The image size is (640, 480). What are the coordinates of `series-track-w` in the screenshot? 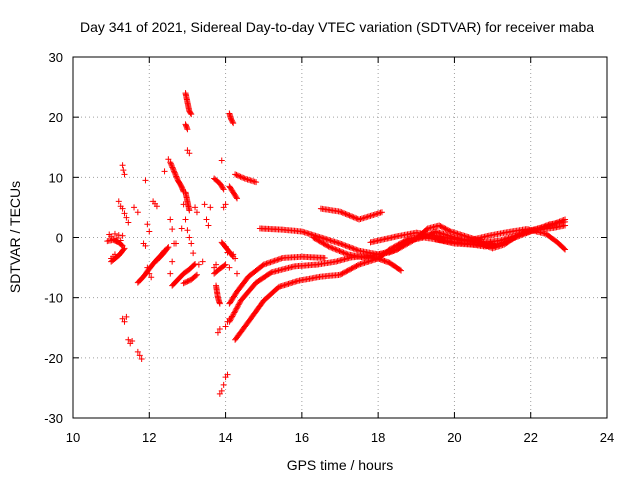 It's located at (351, 214).